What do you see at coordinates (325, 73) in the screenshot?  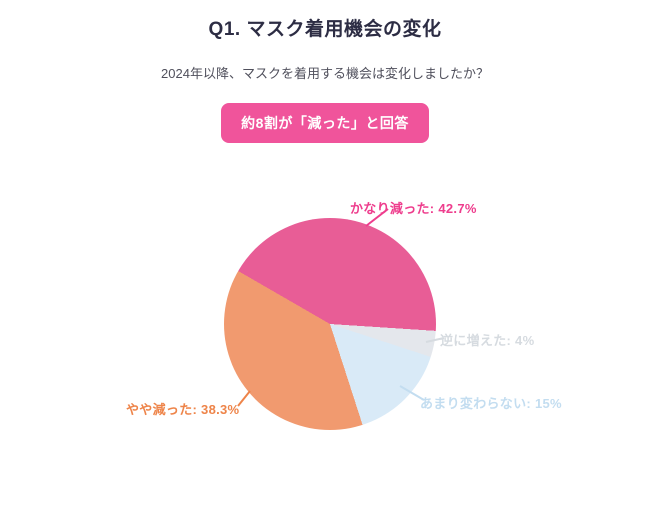 I see `question-subtitle: 2024年以降、マスクを着用する機会は変化しましたか？` at bounding box center [325, 73].